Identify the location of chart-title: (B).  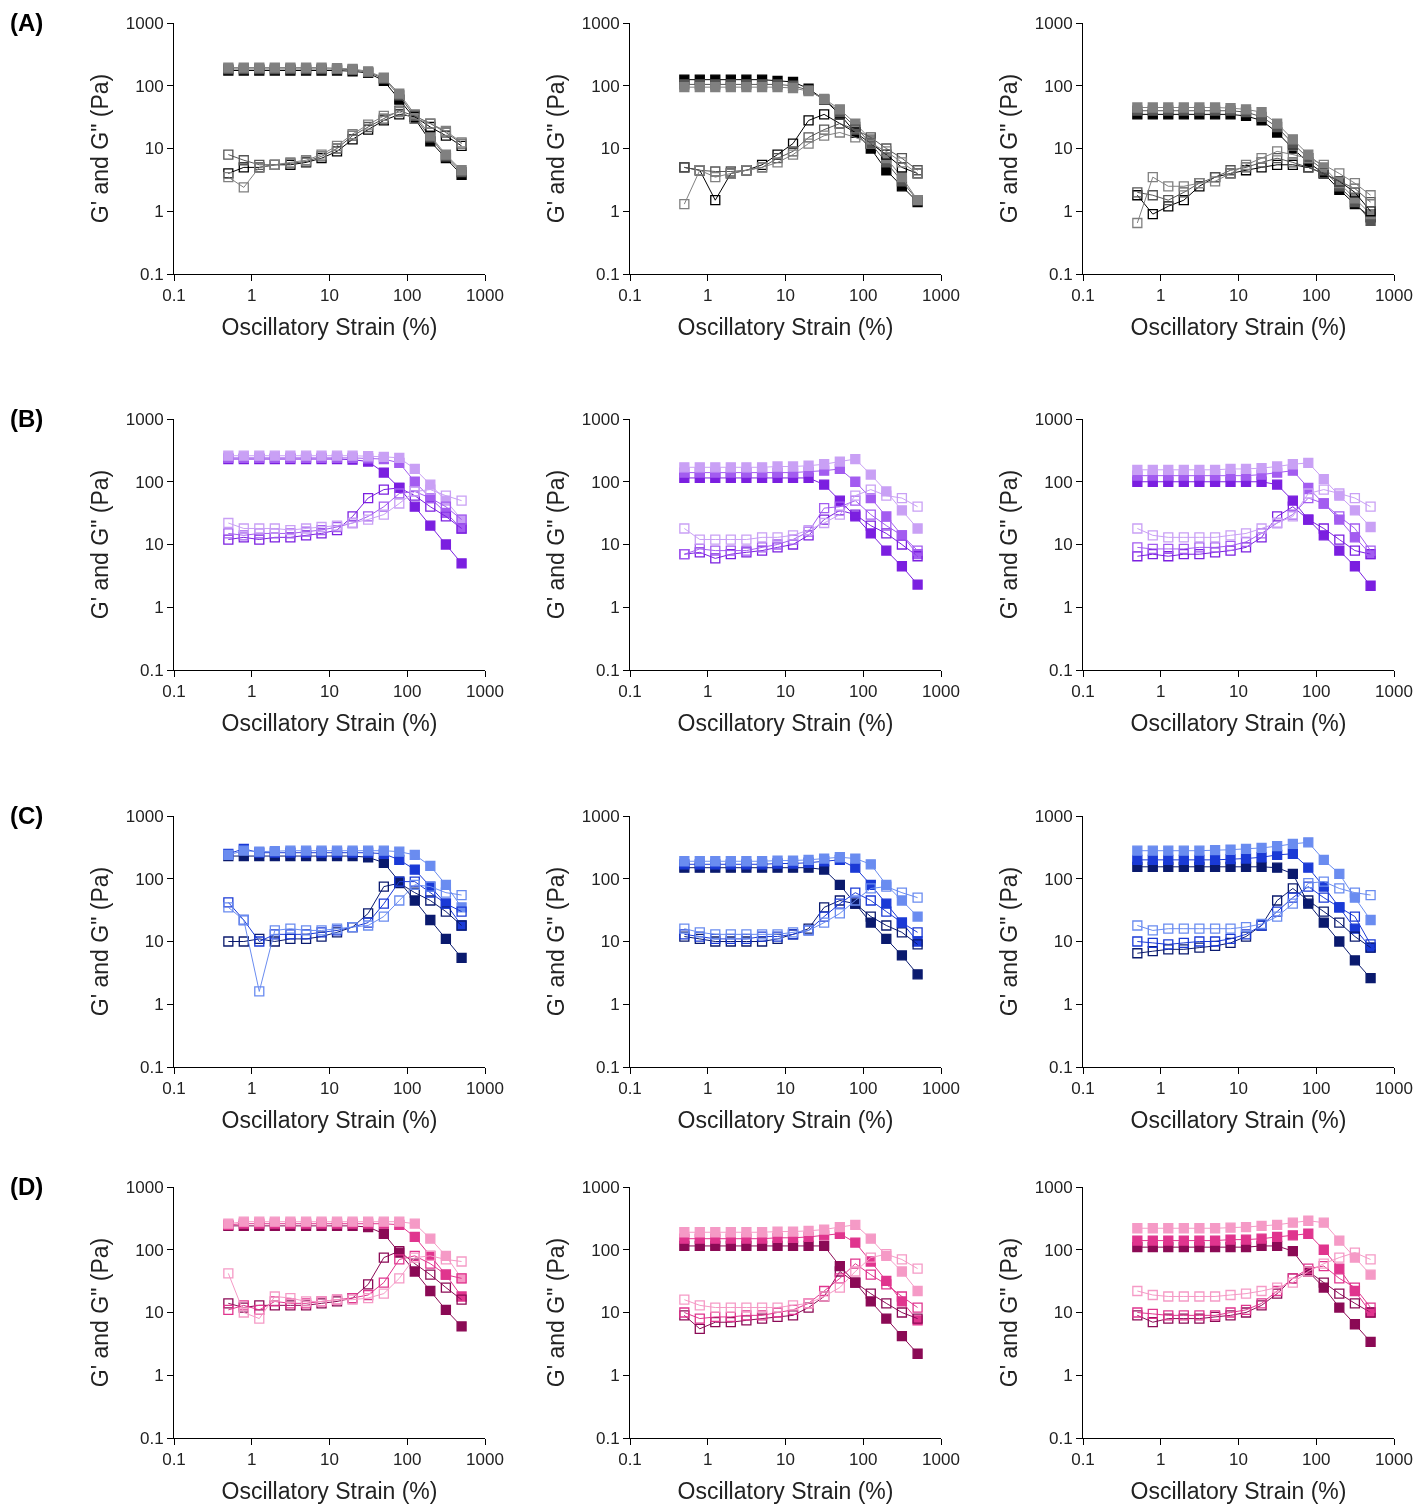
(27, 419).